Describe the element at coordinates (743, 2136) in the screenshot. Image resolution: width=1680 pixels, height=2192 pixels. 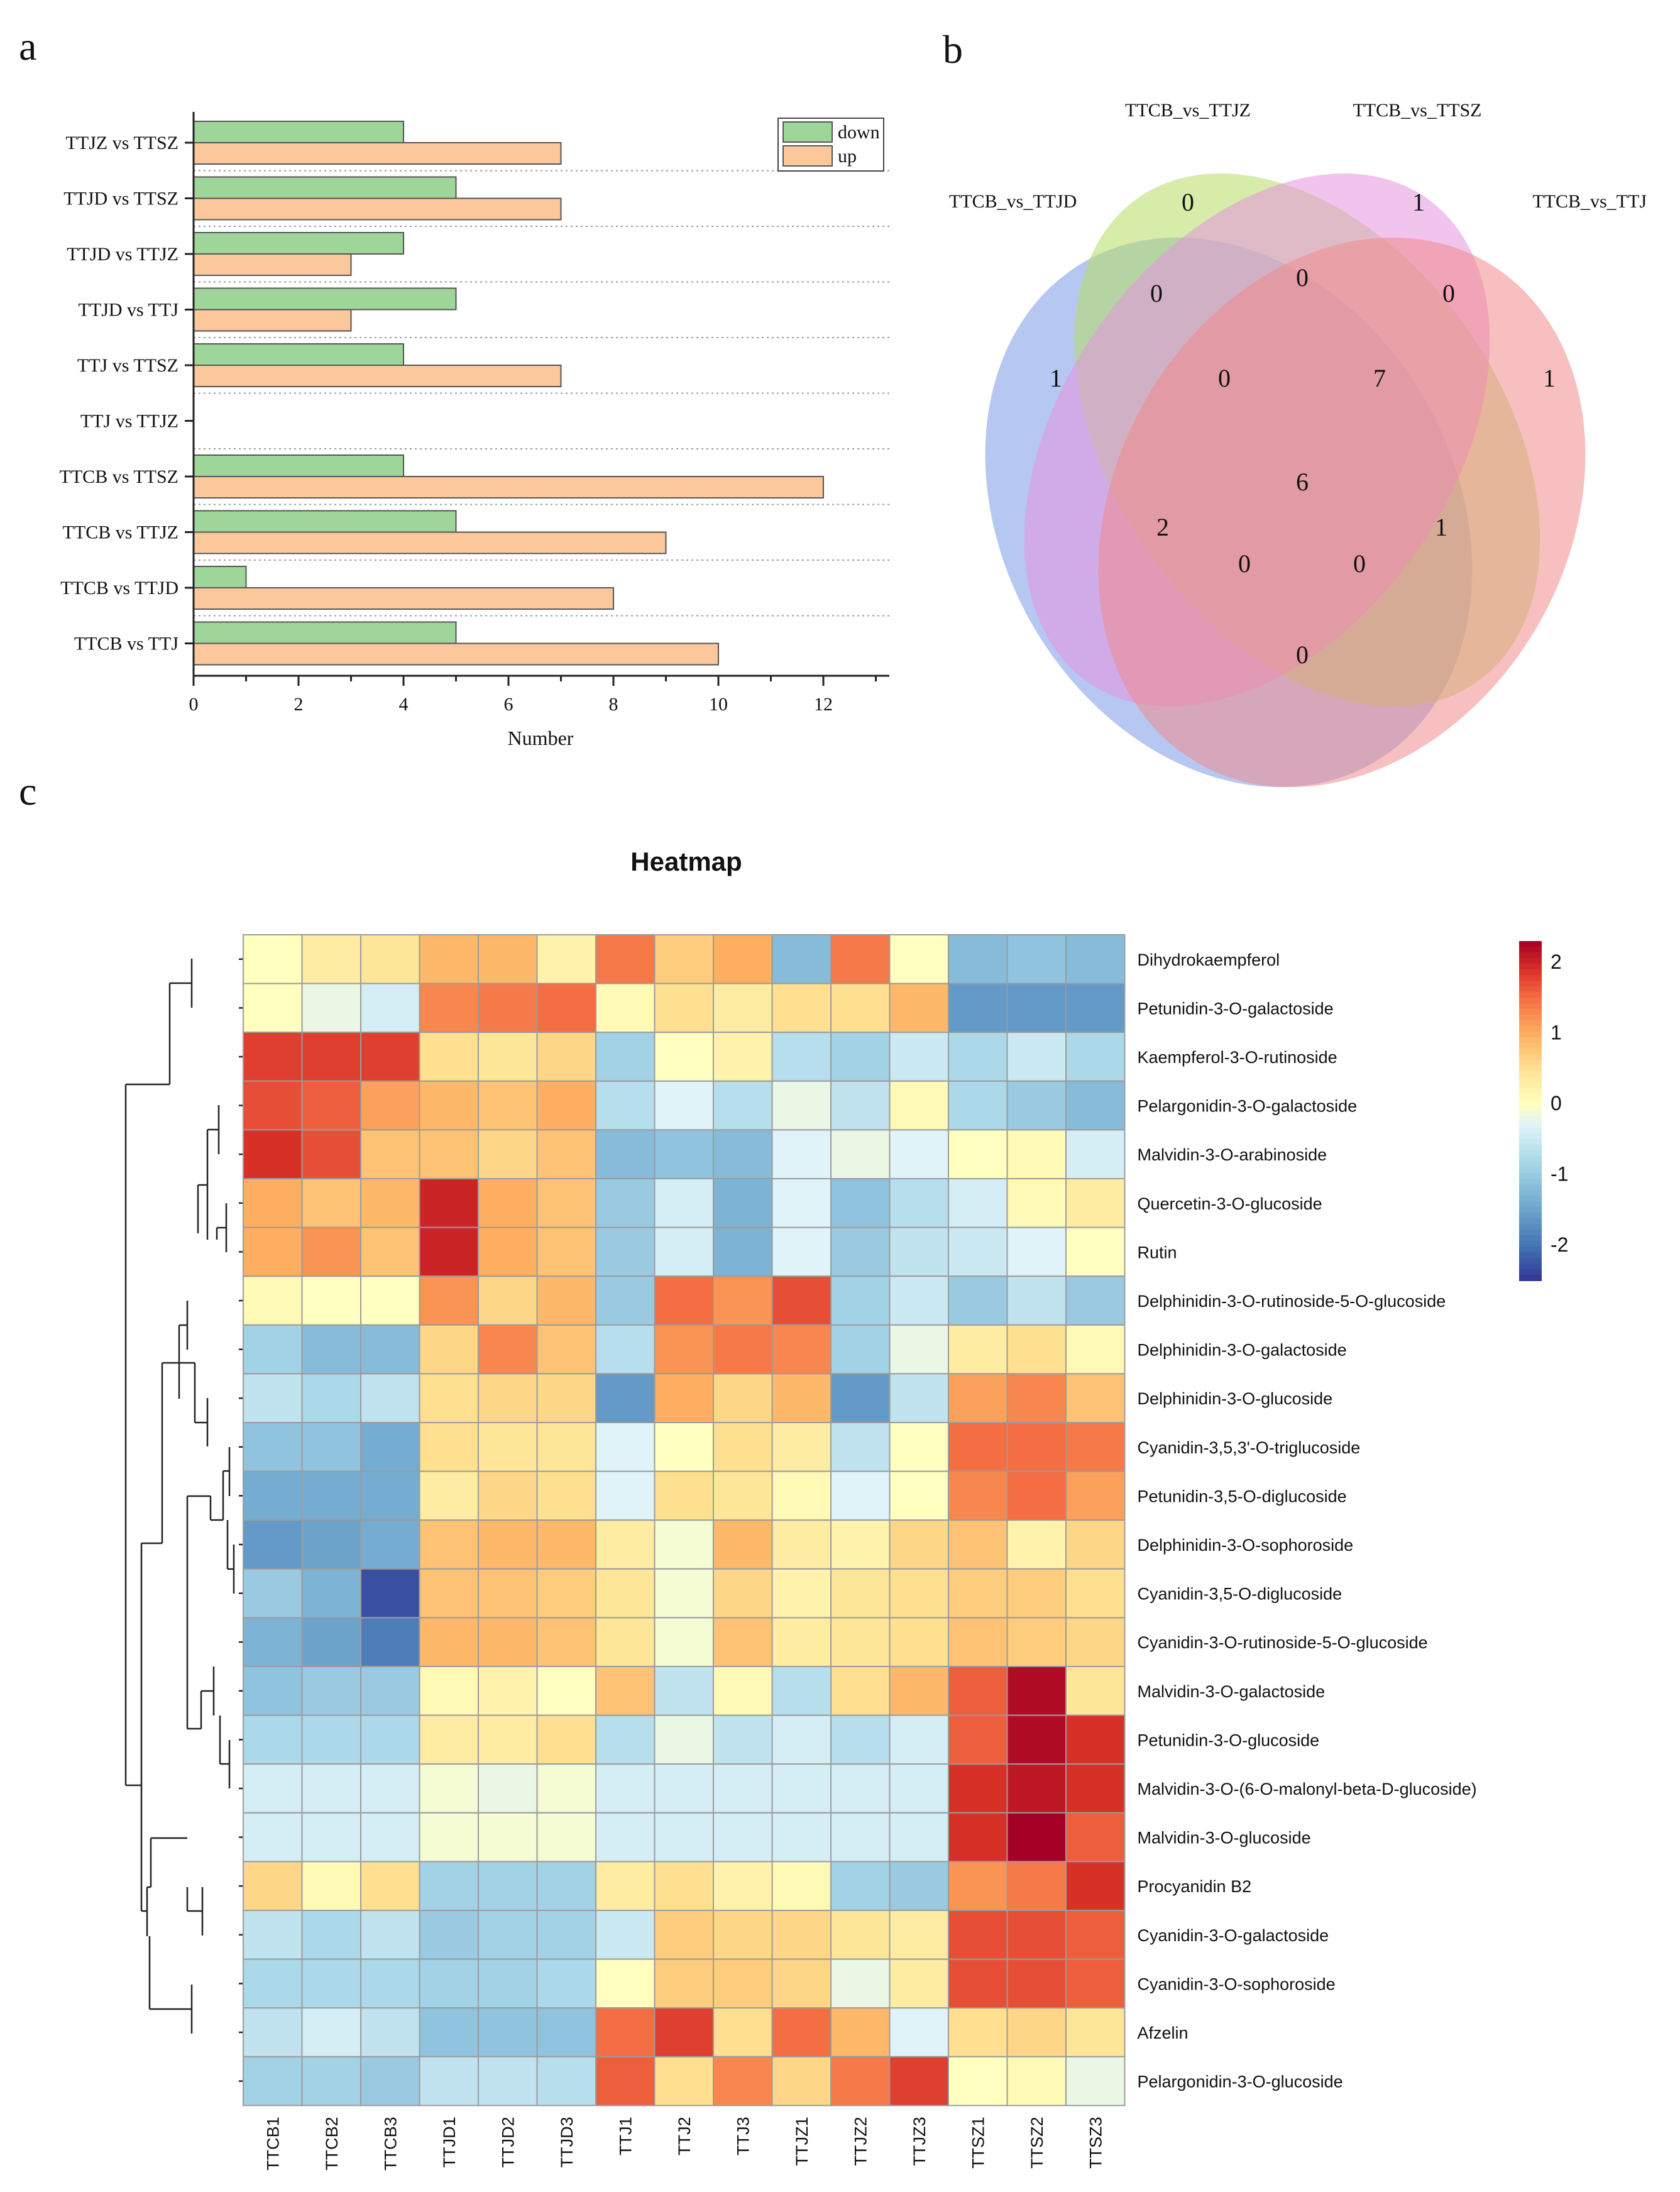
I see `column-label: TTJ3` at that location.